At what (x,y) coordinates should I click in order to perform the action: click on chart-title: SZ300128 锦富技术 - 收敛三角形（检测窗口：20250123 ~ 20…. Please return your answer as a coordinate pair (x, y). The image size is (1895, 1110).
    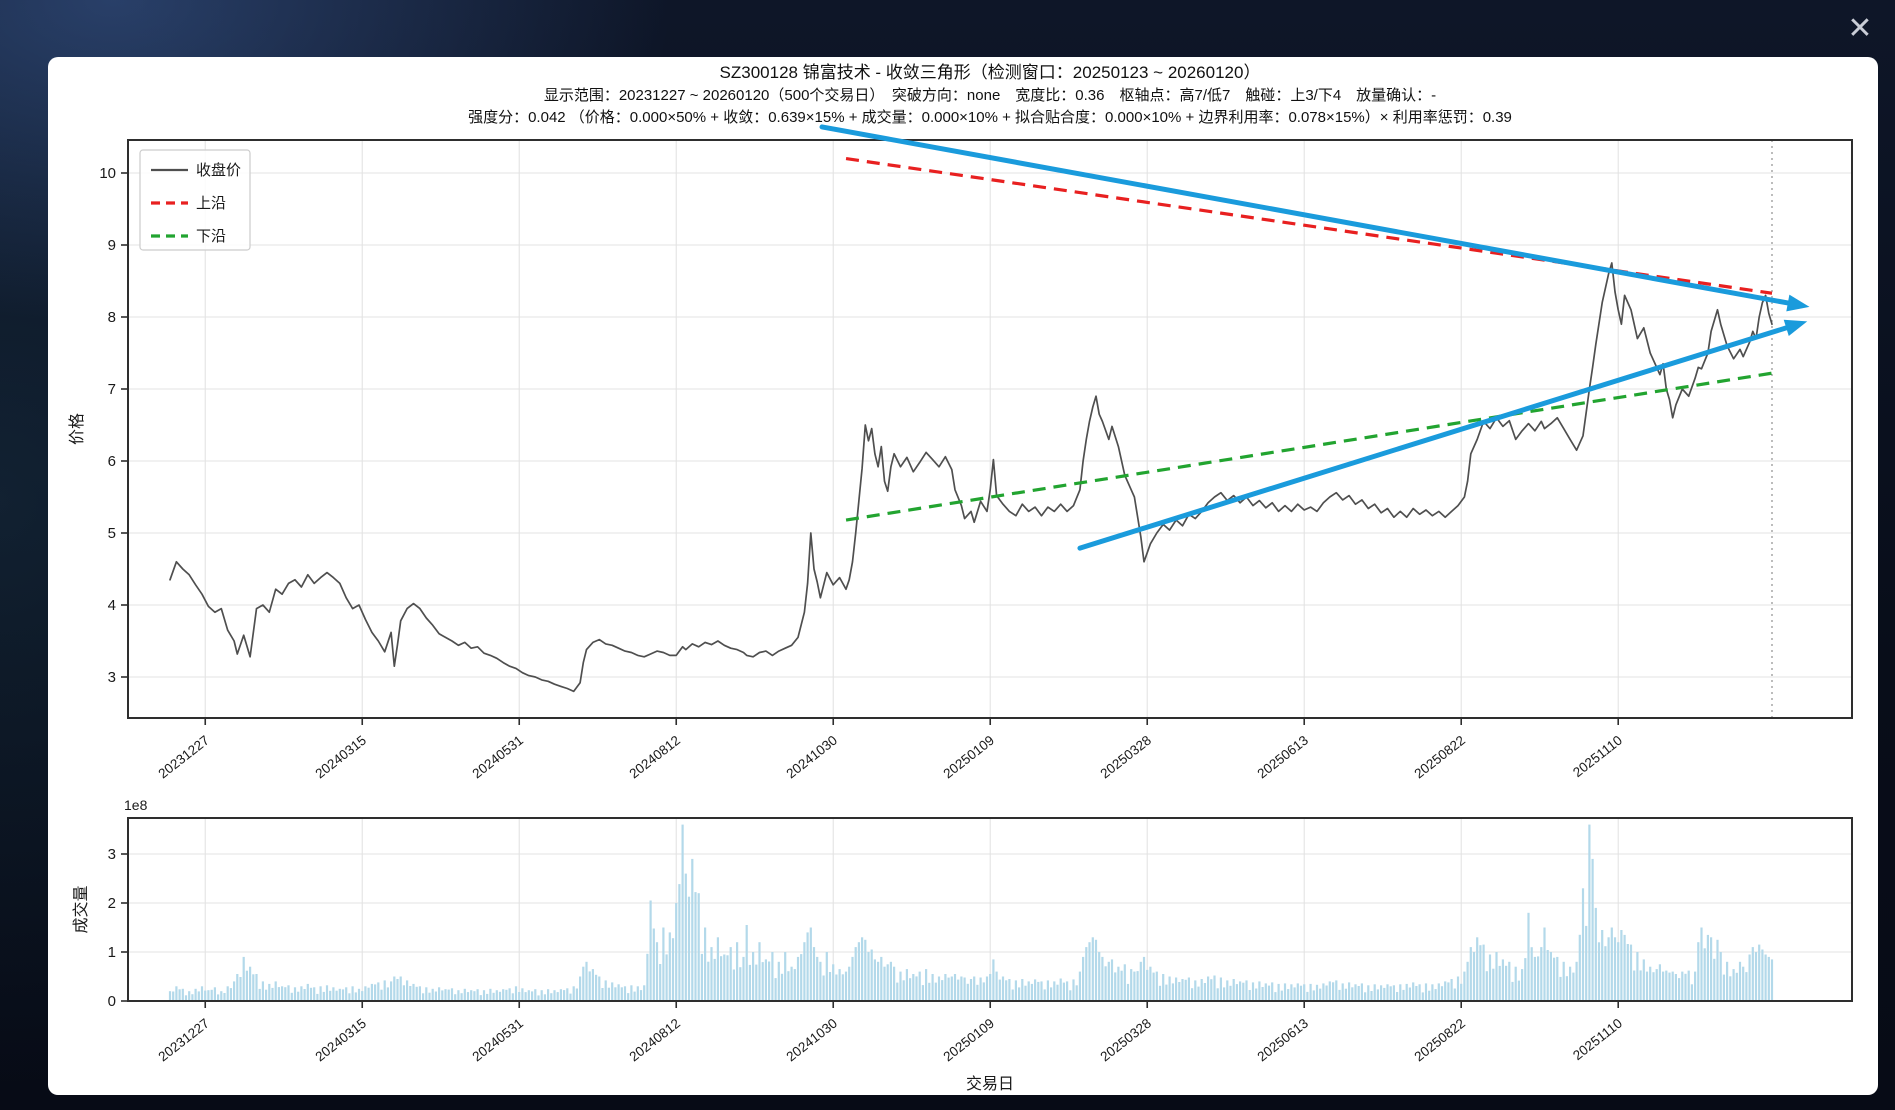
    Looking at the image, I should click on (990, 72).